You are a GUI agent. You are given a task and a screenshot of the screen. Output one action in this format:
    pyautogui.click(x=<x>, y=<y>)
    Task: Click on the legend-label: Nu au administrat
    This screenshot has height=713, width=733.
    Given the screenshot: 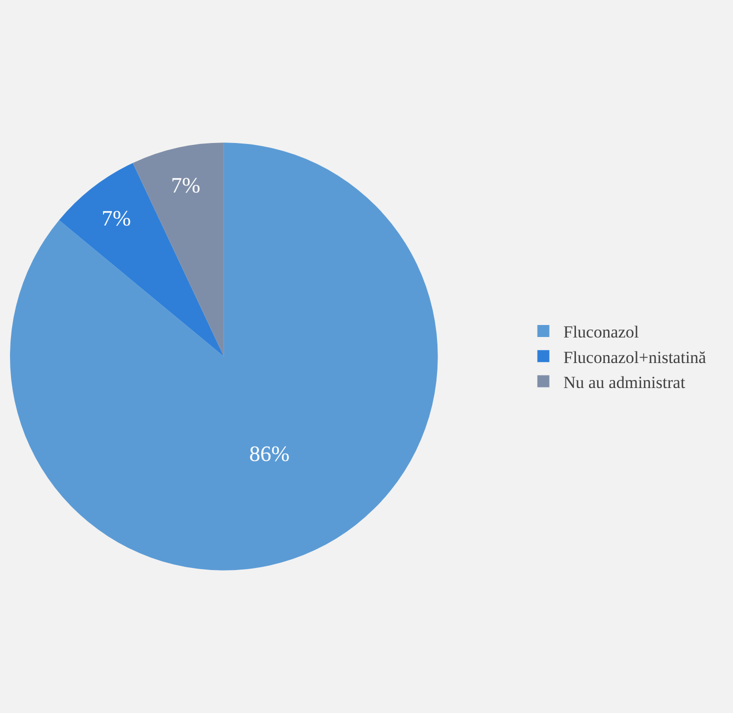 What is the action you would take?
    pyautogui.click(x=624, y=382)
    